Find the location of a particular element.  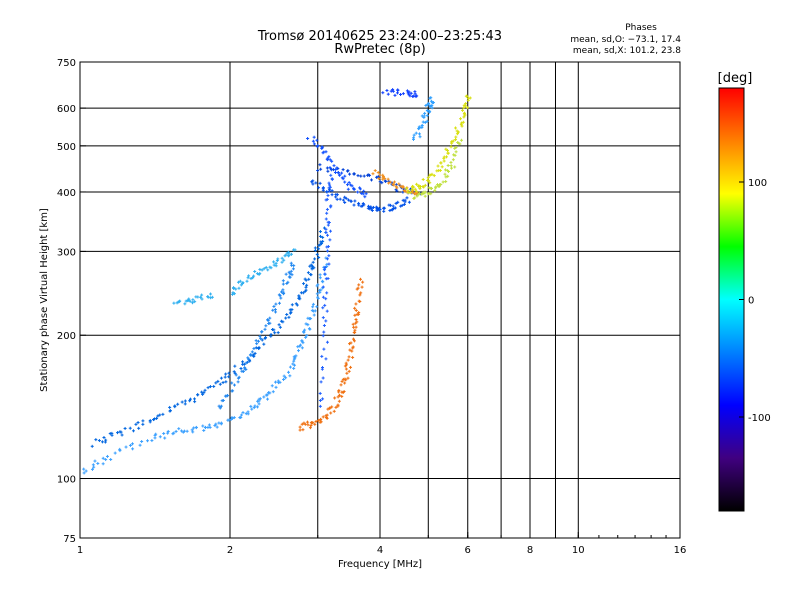

y-tick-label: 300 is located at coordinates (66, 252).